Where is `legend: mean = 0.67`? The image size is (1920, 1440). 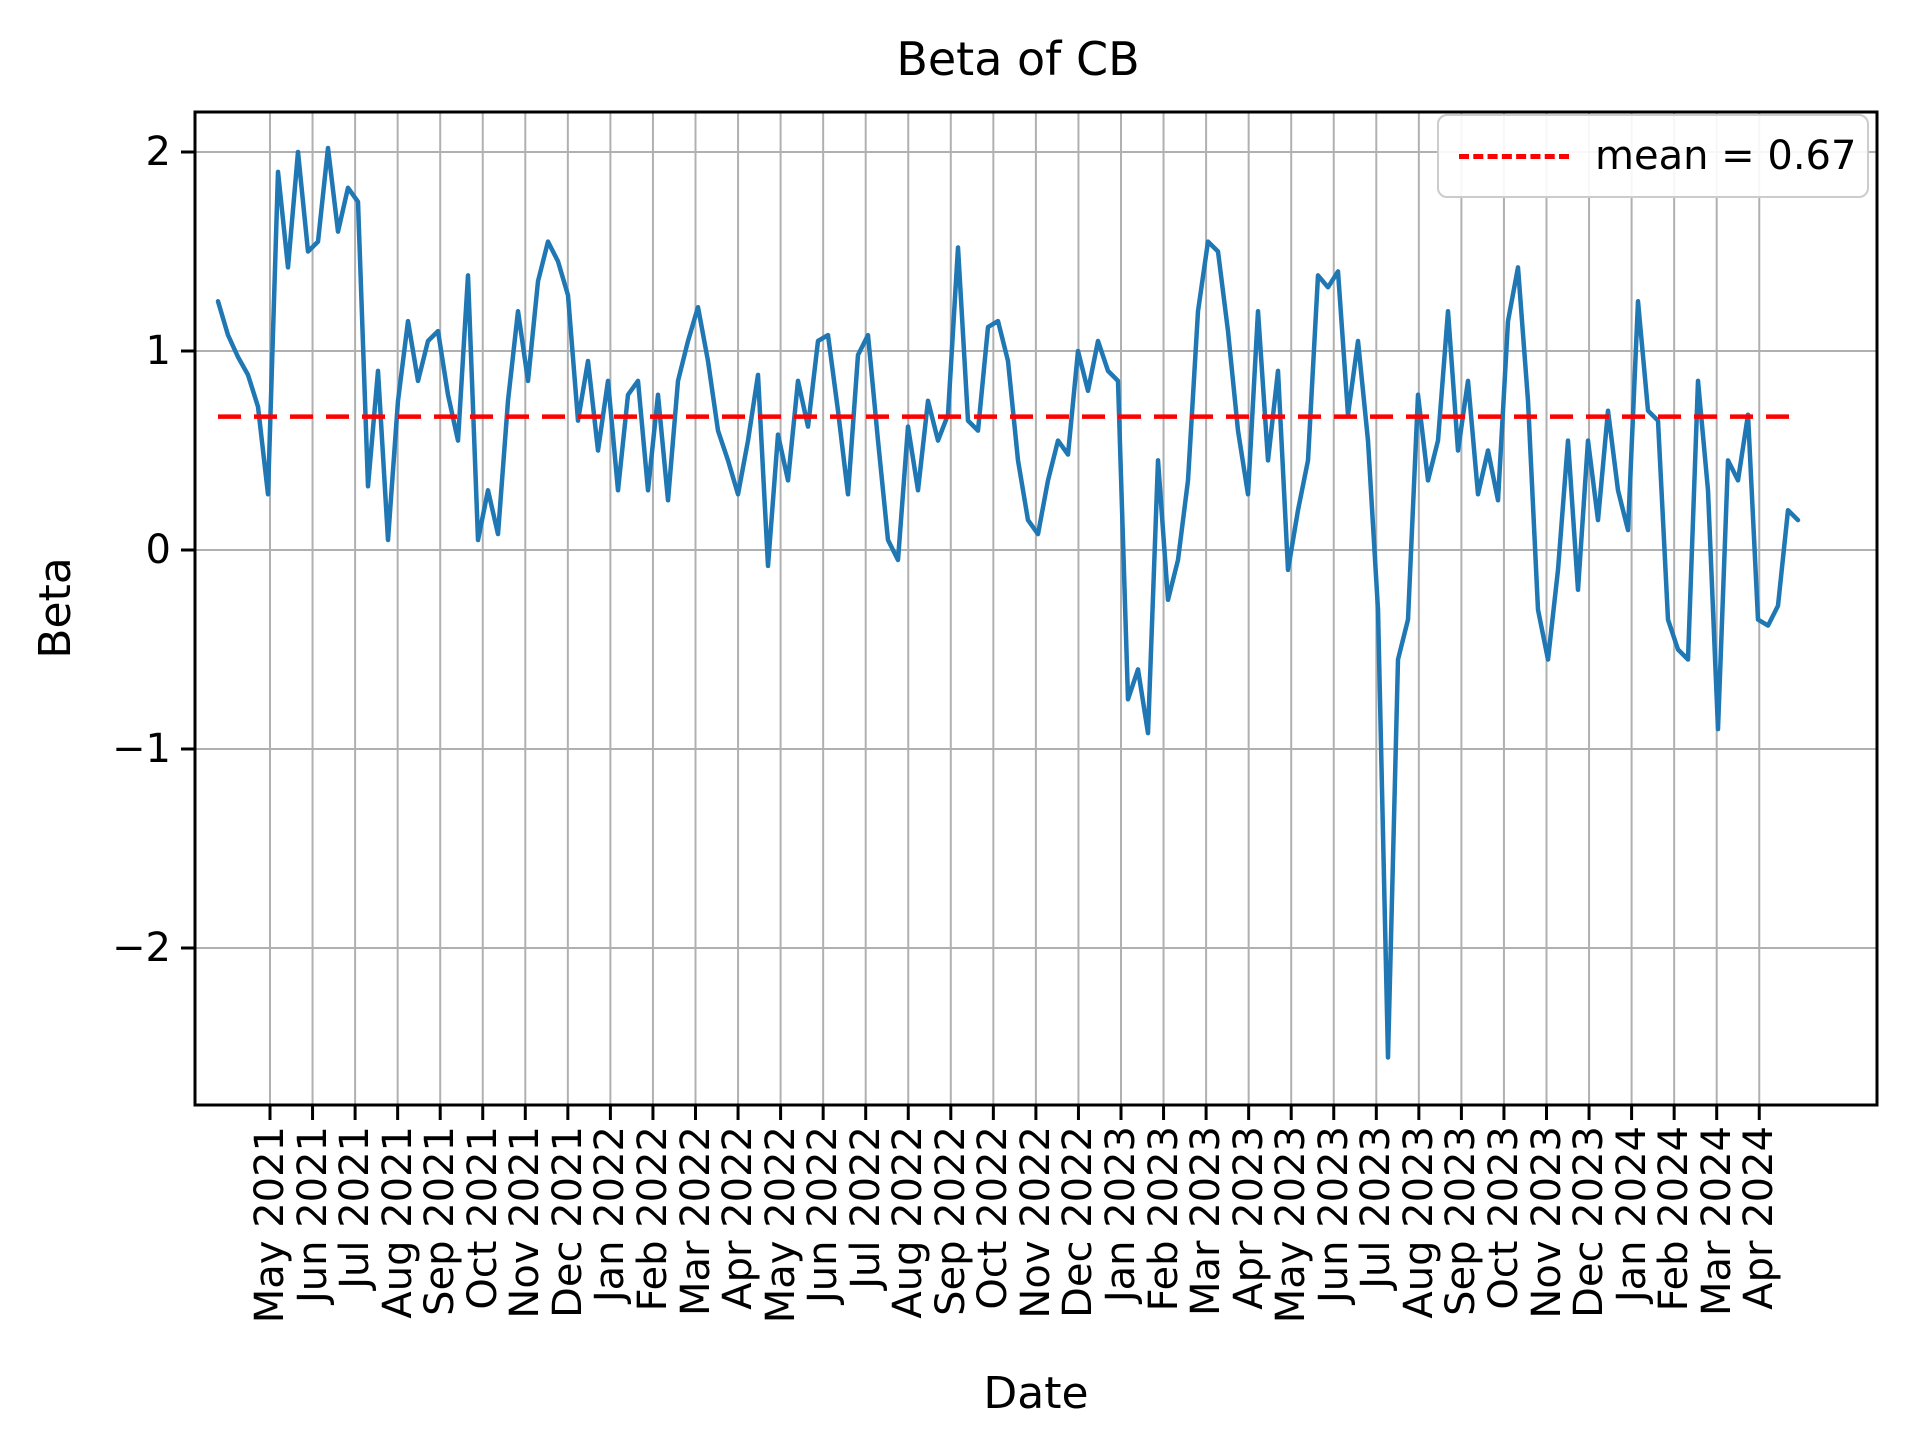
legend: mean = 0.67 is located at coordinates (1653, 156).